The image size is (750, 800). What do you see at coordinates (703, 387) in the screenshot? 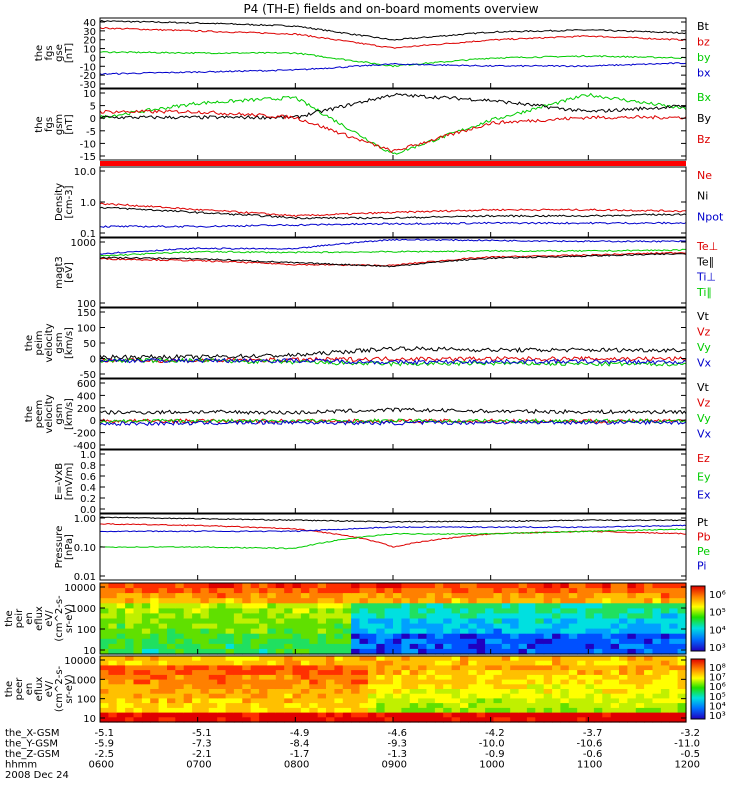
I see `legend-entry-Vt: Vt` at bounding box center [703, 387].